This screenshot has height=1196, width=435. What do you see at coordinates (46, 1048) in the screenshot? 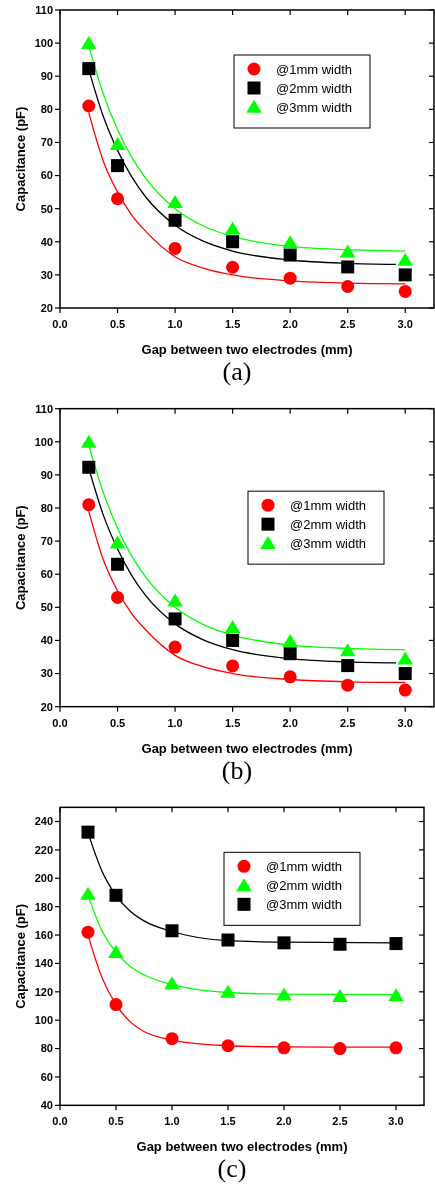
I see `y-tick-label: 80` at bounding box center [46, 1048].